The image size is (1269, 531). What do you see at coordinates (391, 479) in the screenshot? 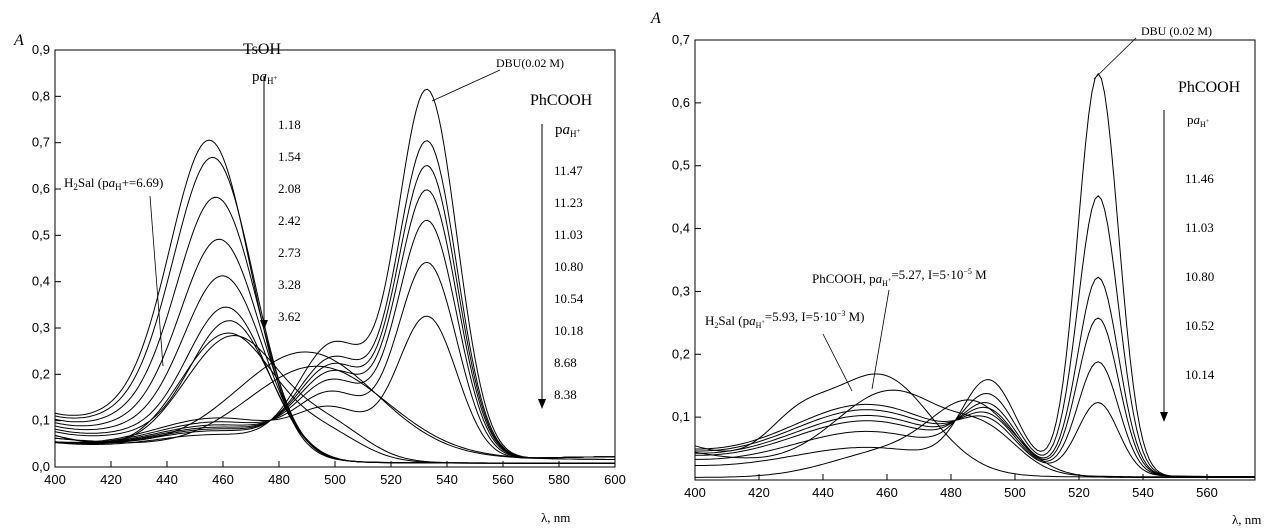
I see `left-x-tick-label: 520` at bounding box center [391, 479].